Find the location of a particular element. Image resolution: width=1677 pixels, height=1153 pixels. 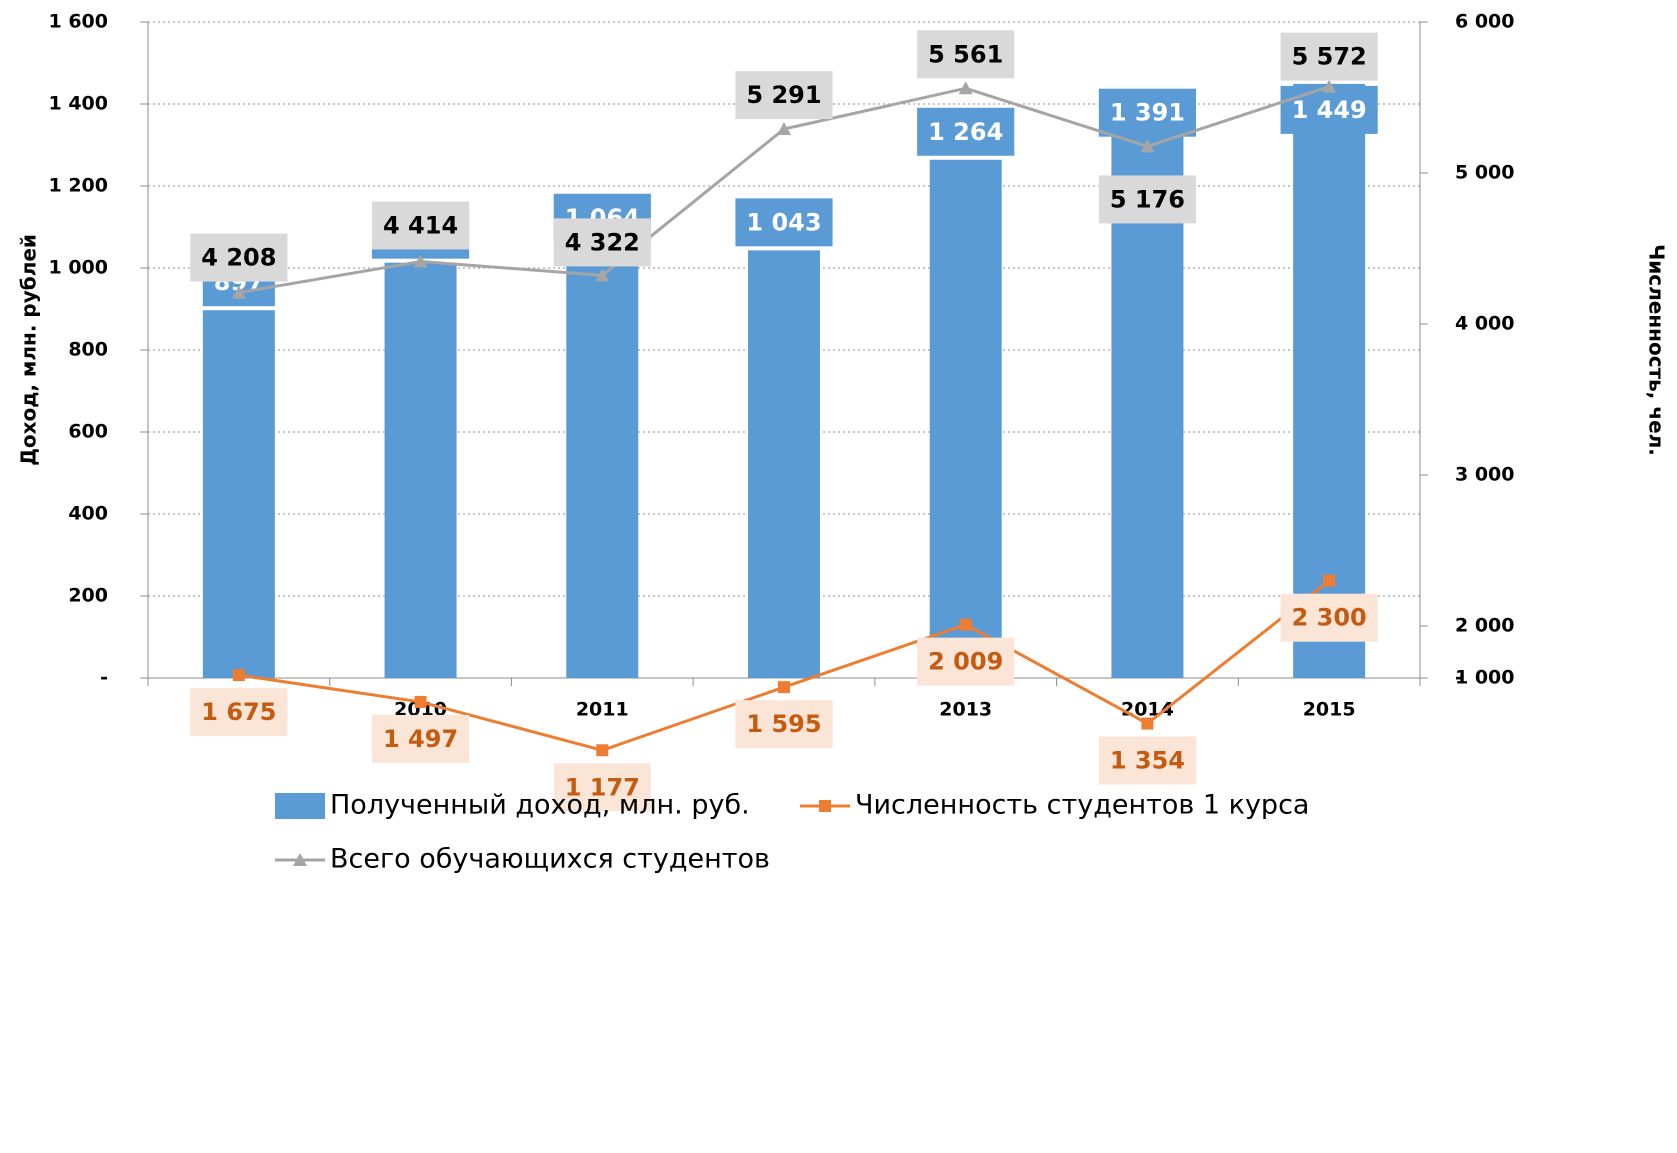

y-tick-label: 800 is located at coordinates (88, 350).